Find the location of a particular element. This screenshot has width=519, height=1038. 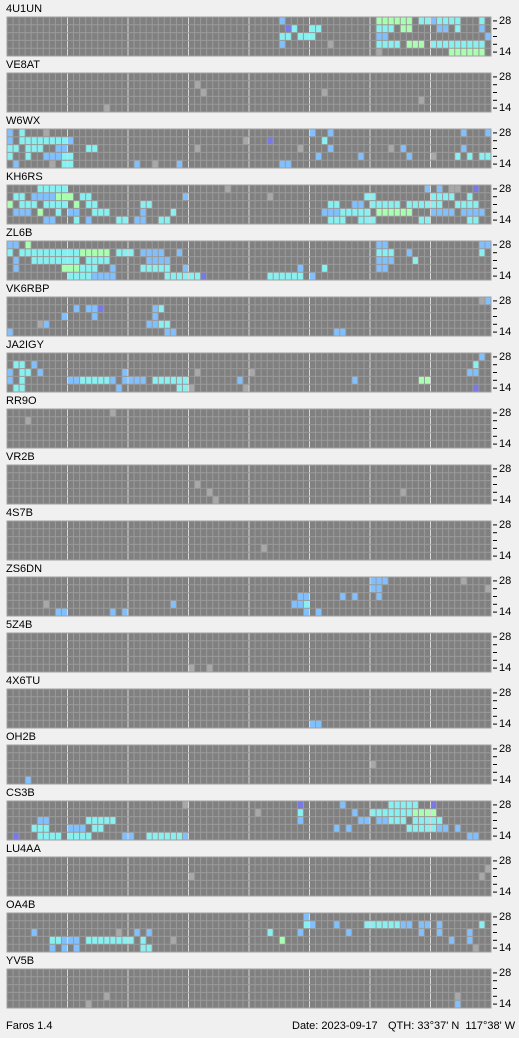

date: Date: 2023-09-17 is located at coordinates (335, 1026).